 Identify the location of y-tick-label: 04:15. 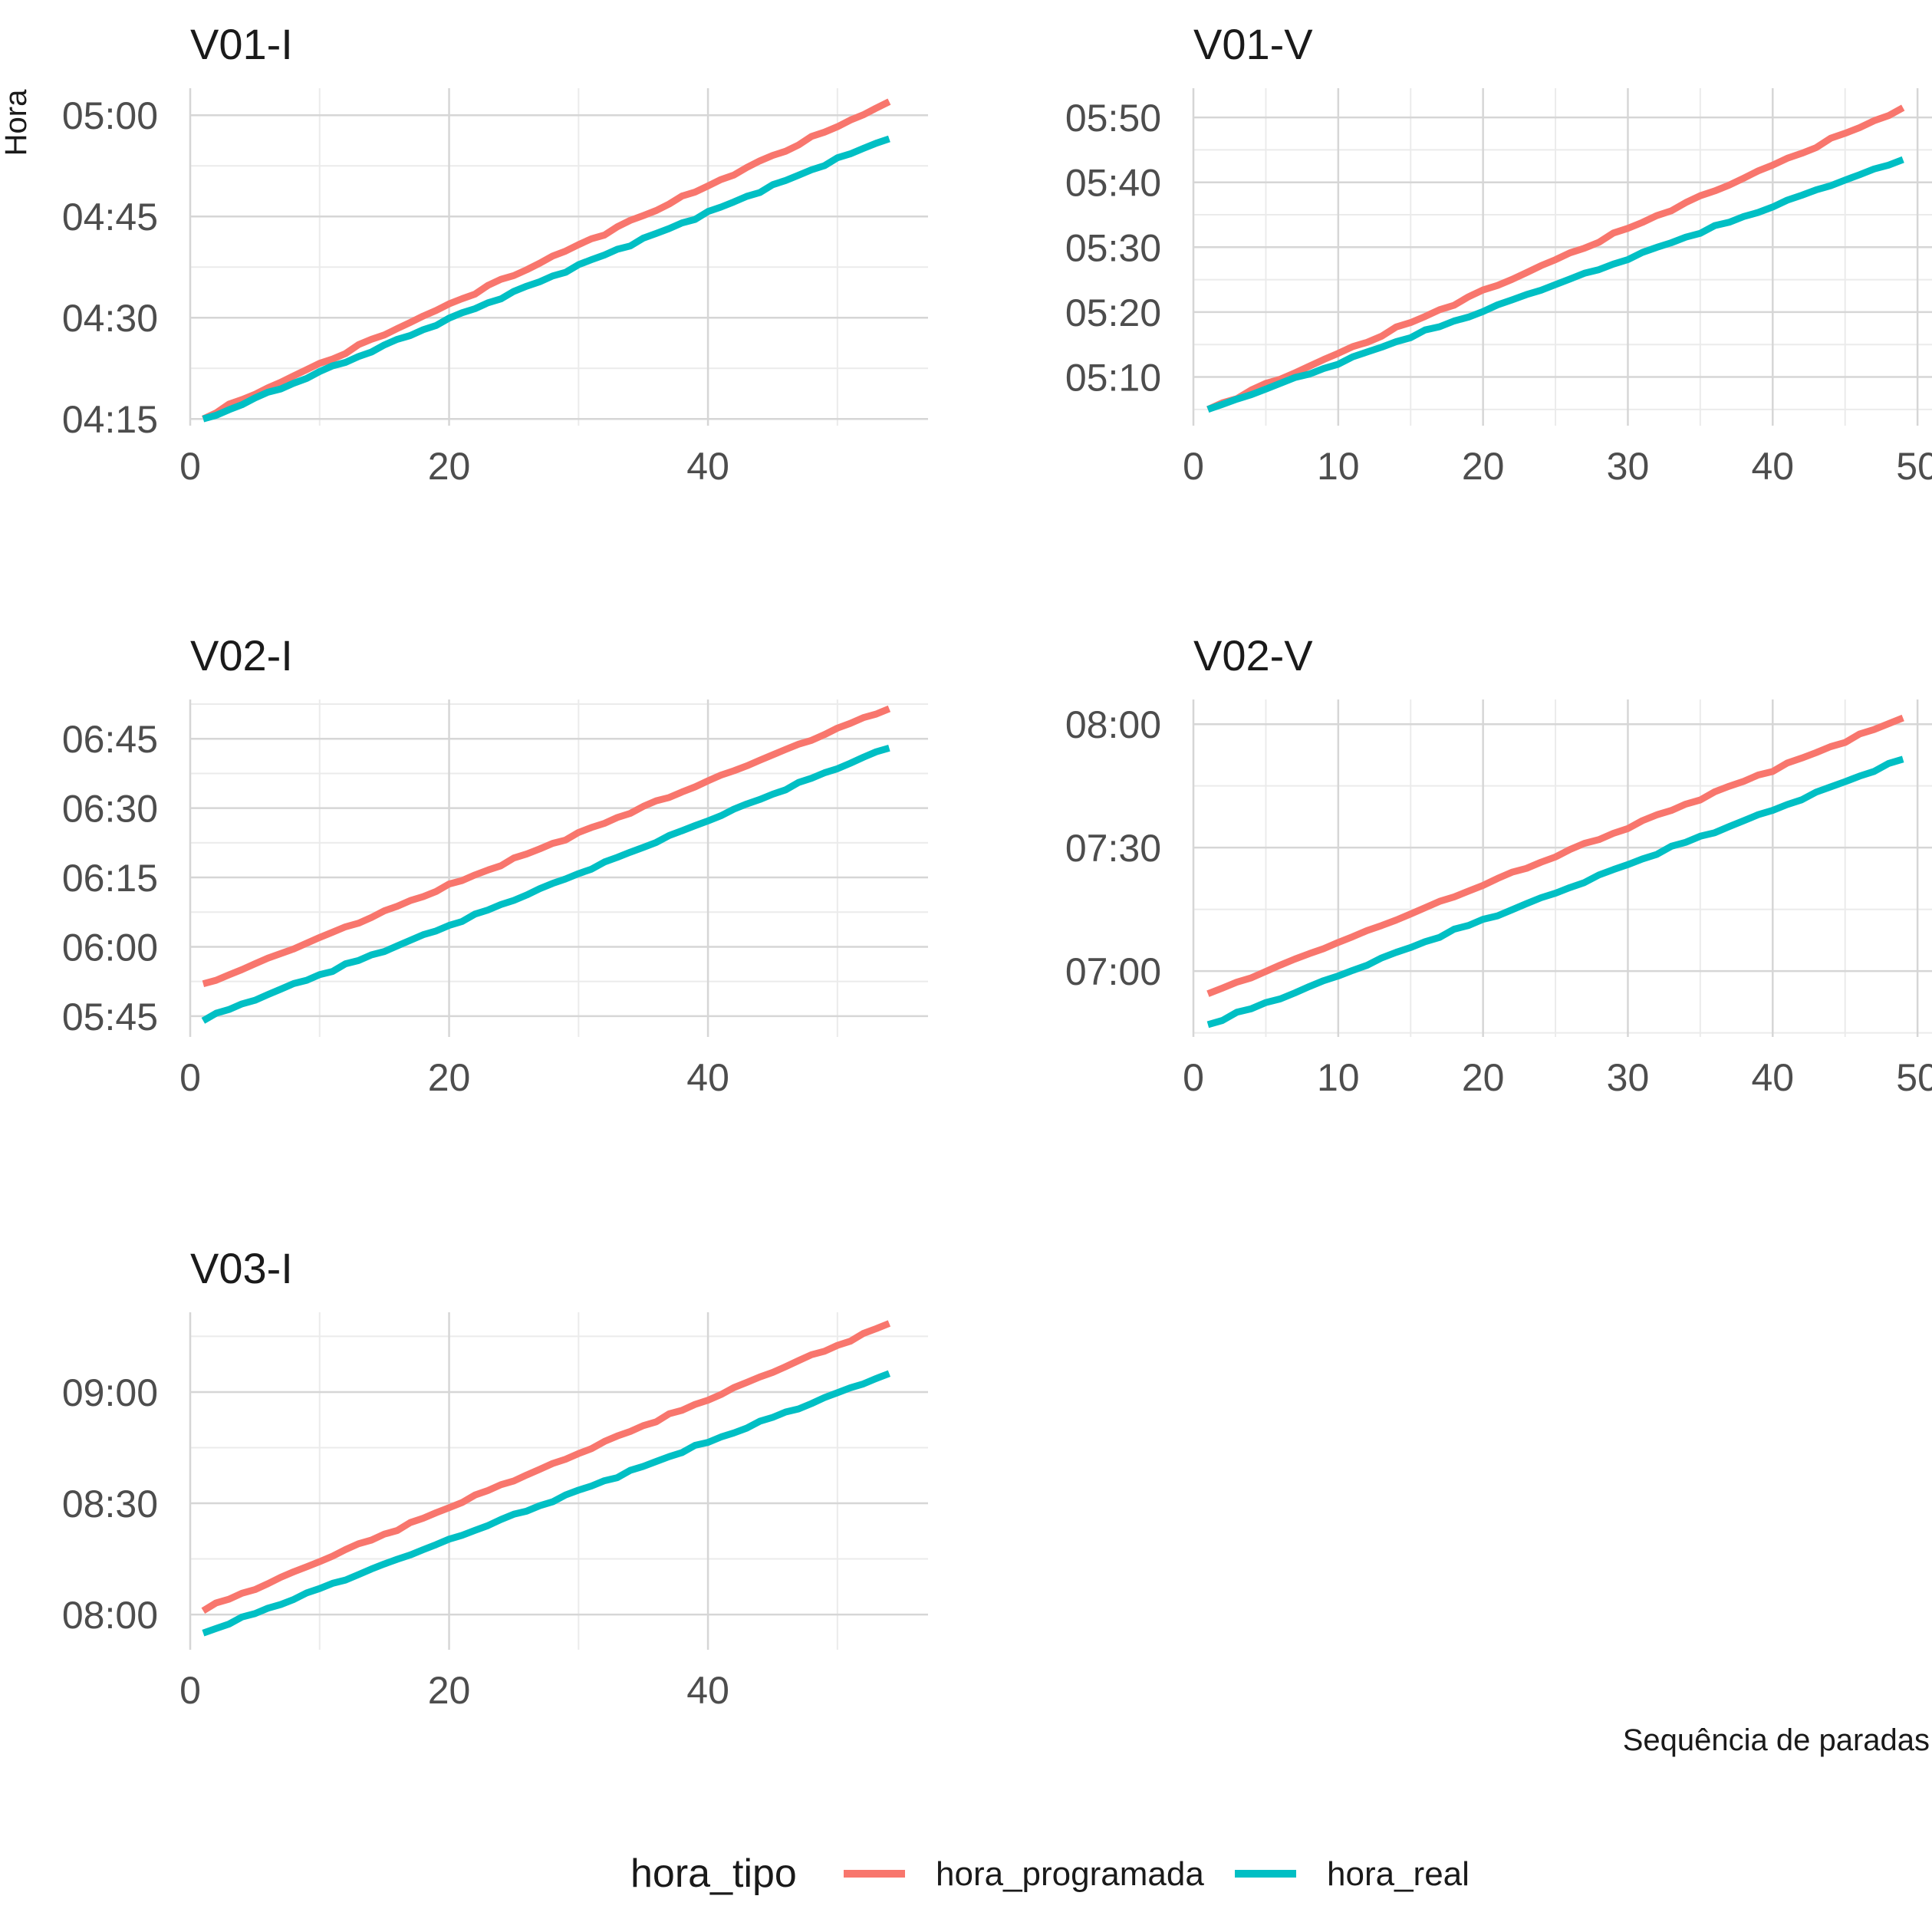
(110, 419).